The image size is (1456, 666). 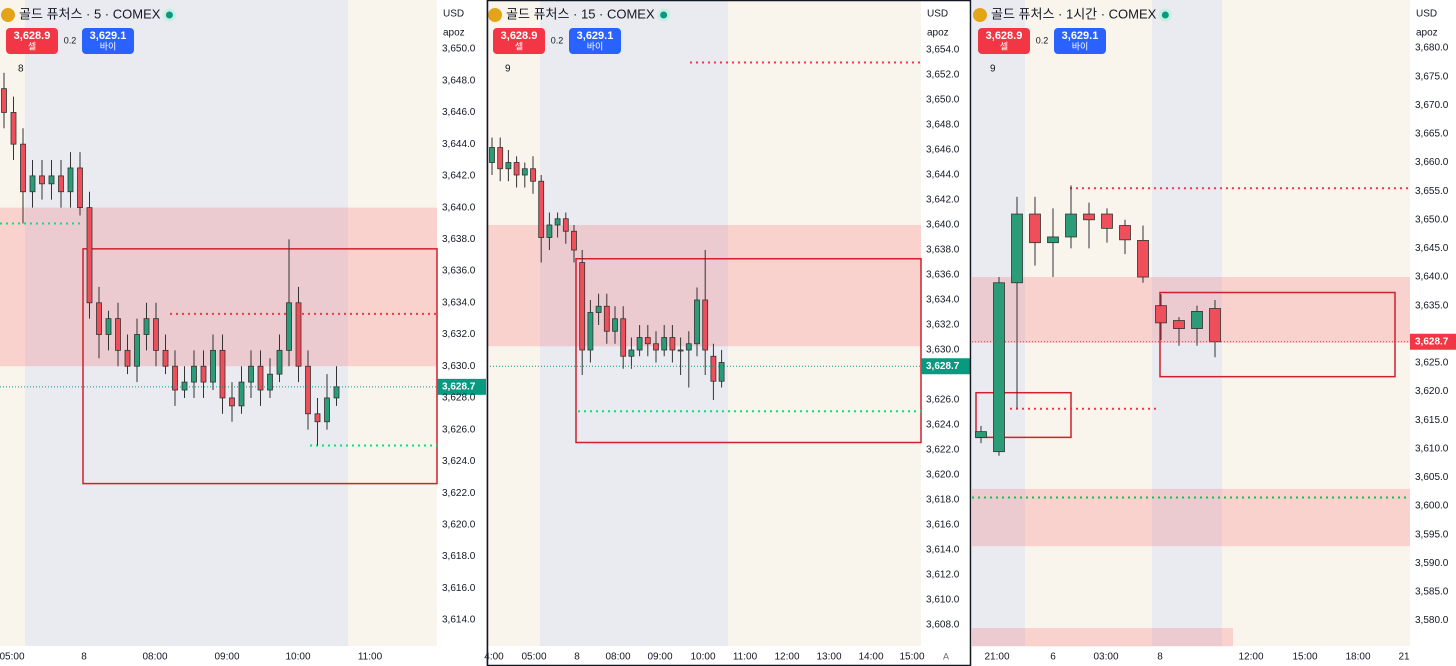 I want to click on x-tick-label: 09:00, so click(x=226, y=657).